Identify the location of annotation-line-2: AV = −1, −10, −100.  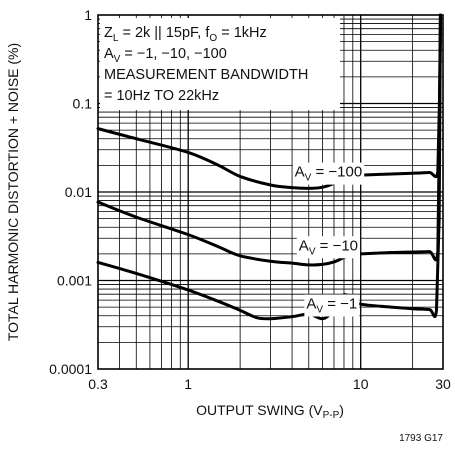
(165, 55).